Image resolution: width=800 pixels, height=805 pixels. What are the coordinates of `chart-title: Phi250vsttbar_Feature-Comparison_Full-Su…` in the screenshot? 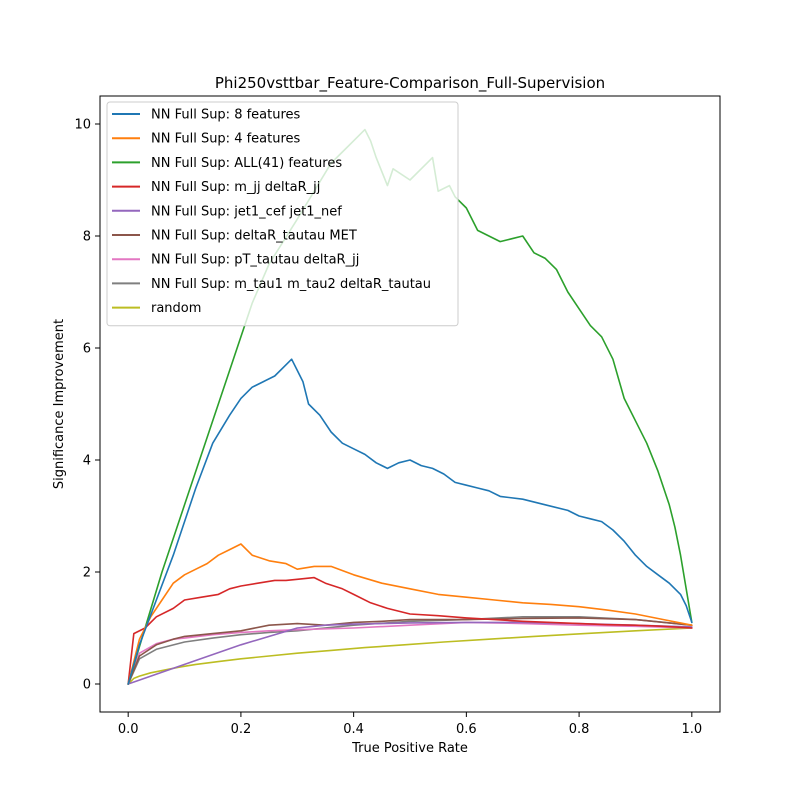 It's located at (410, 83).